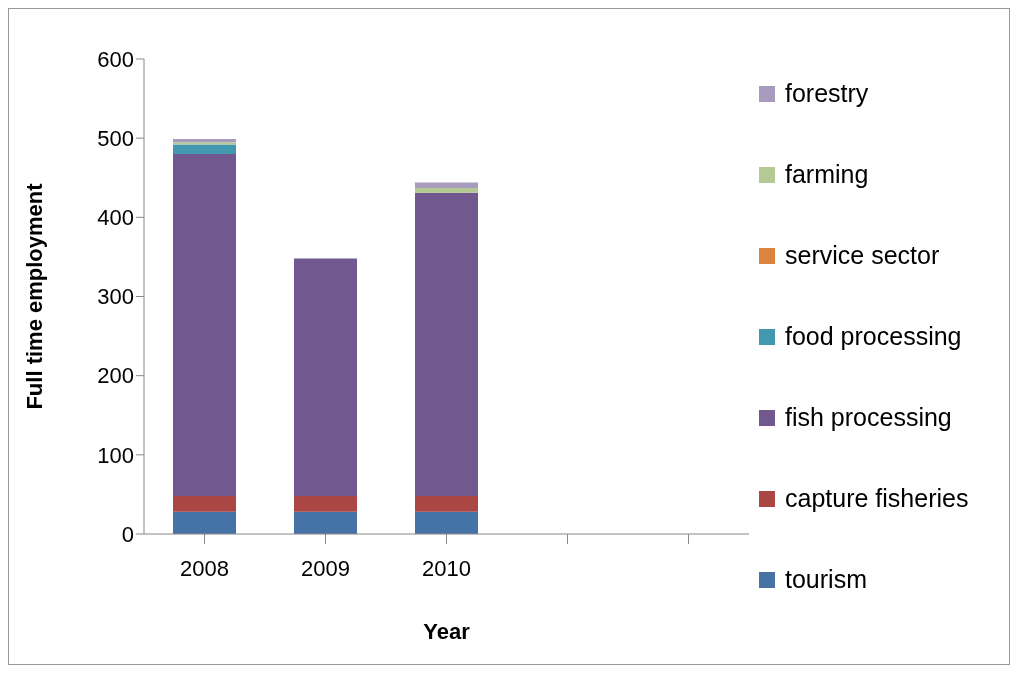 This screenshot has height=673, width=1017. I want to click on y-axis-title: Full time employment, so click(34, 296).